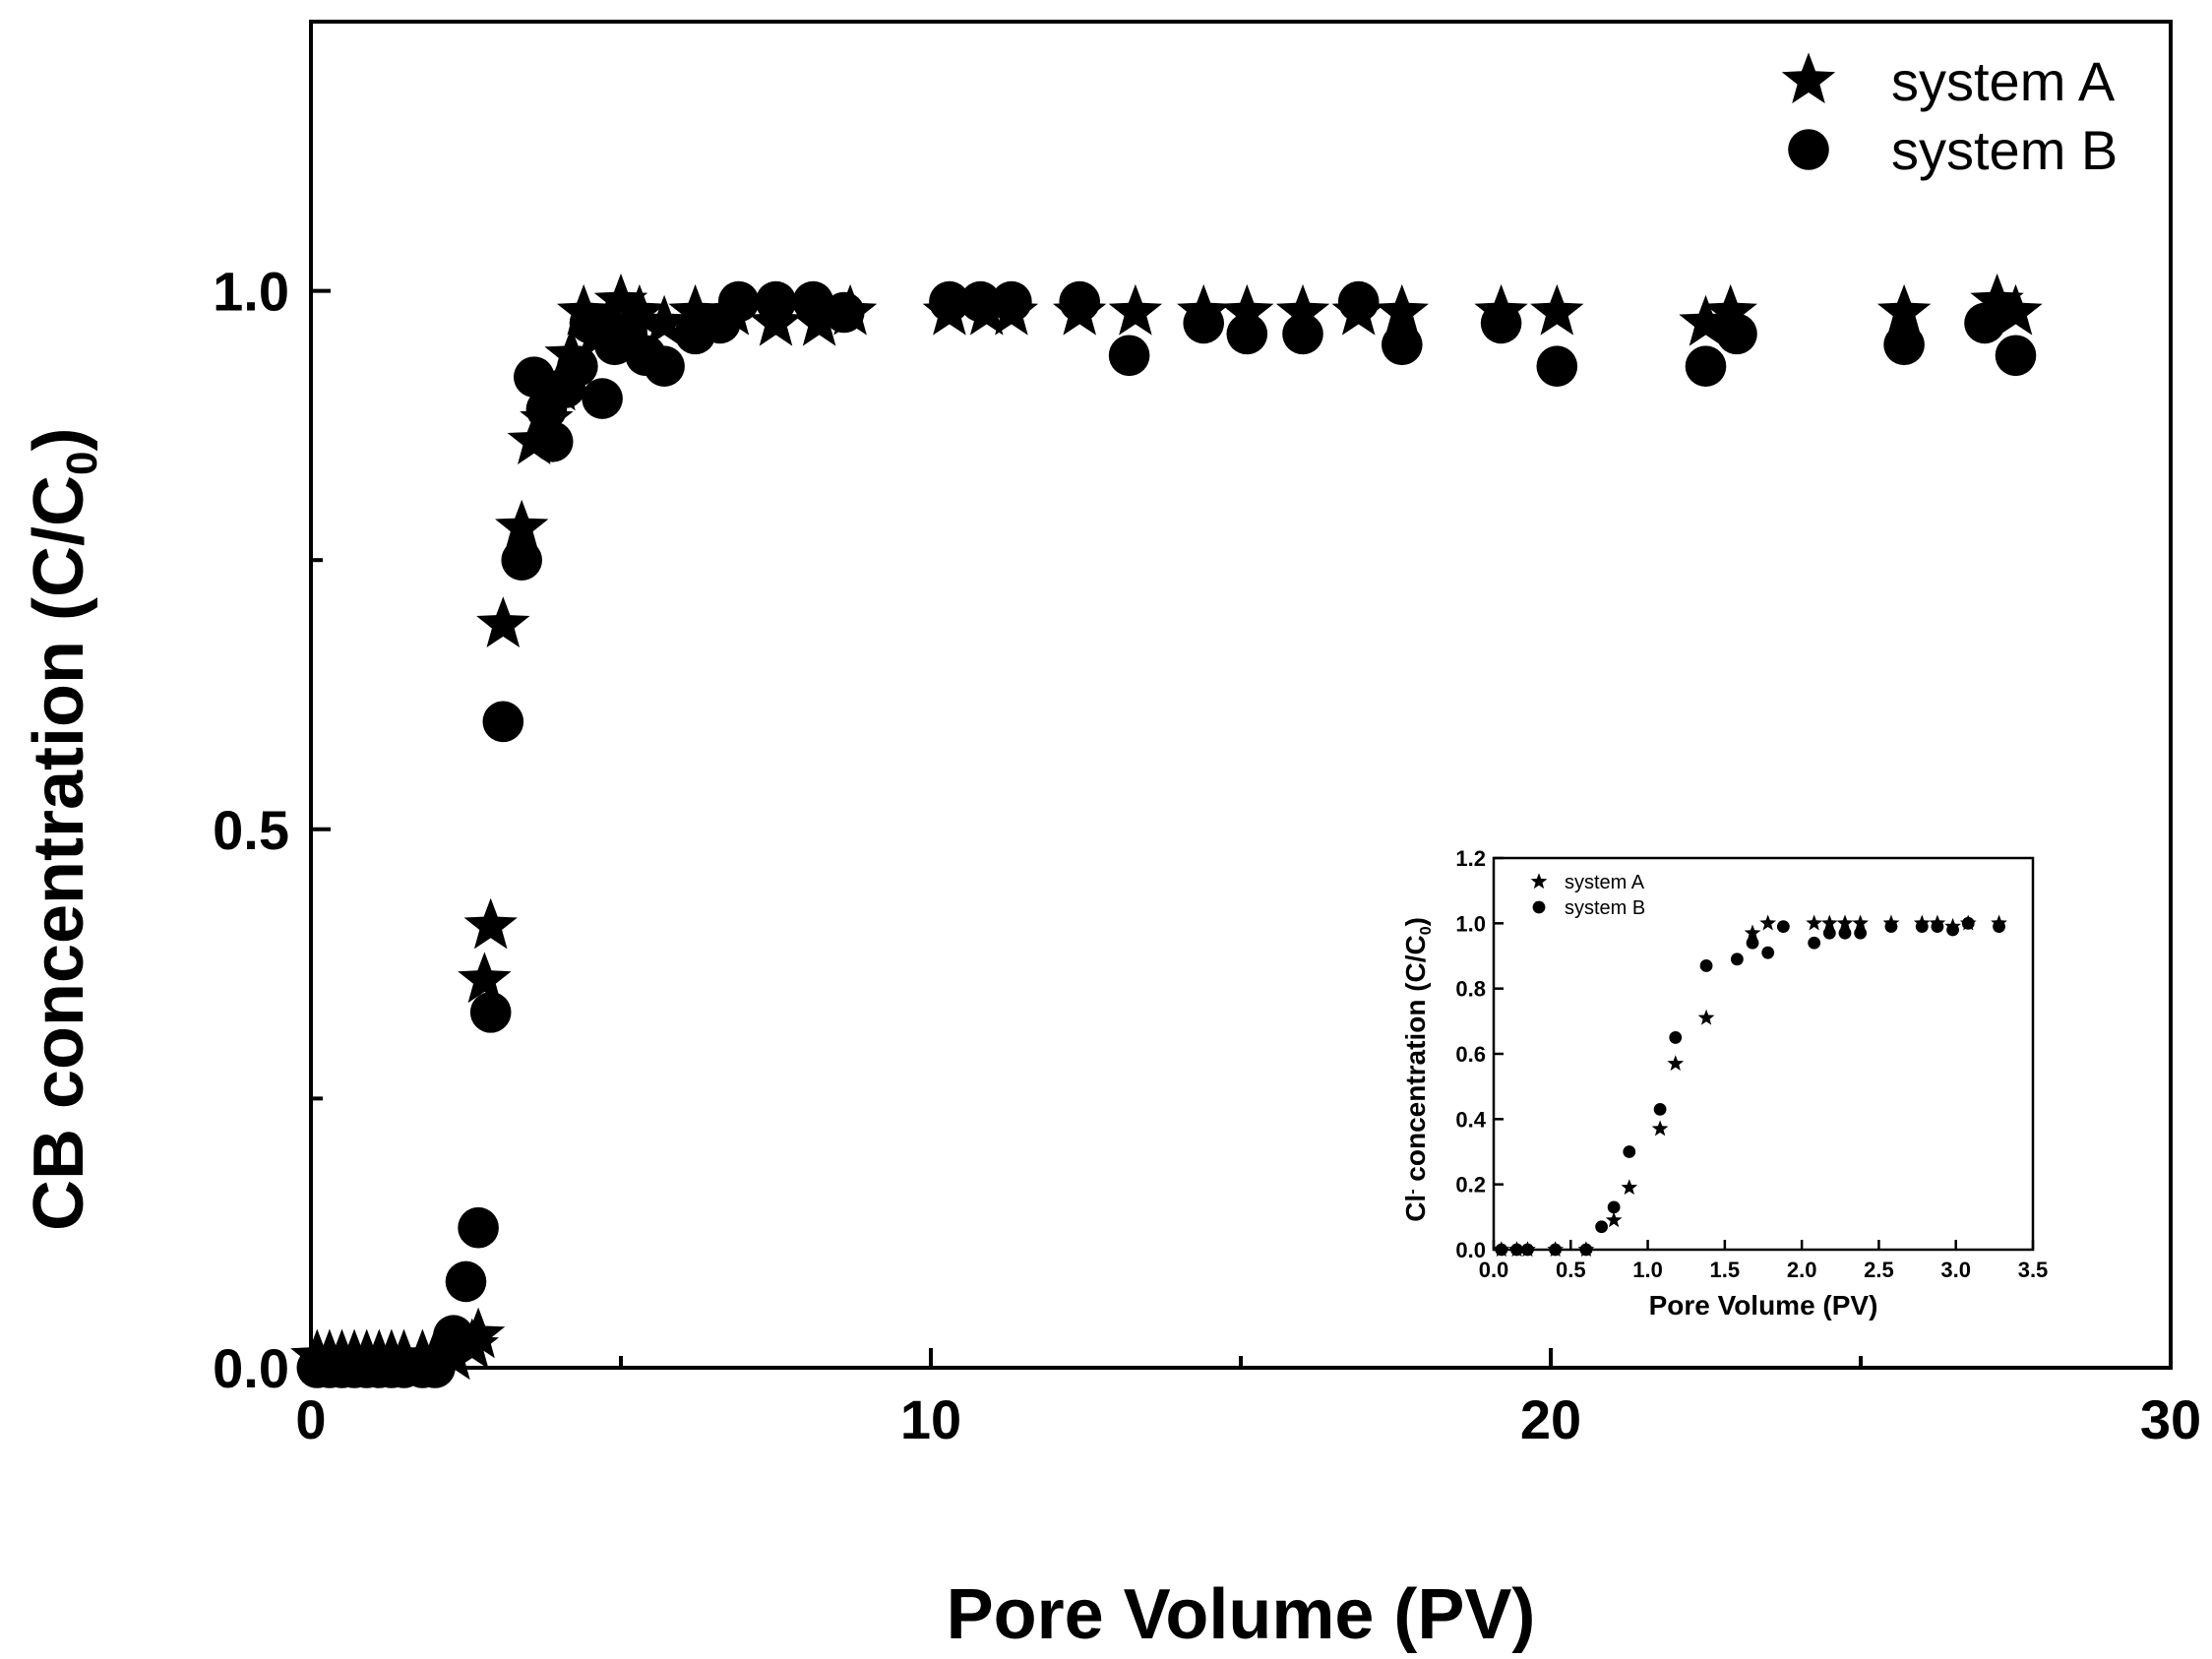 This screenshot has width=2212, height=1659. Describe the element at coordinates (930, 1419) in the screenshot. I see `x-tick-label: 10` at that location.